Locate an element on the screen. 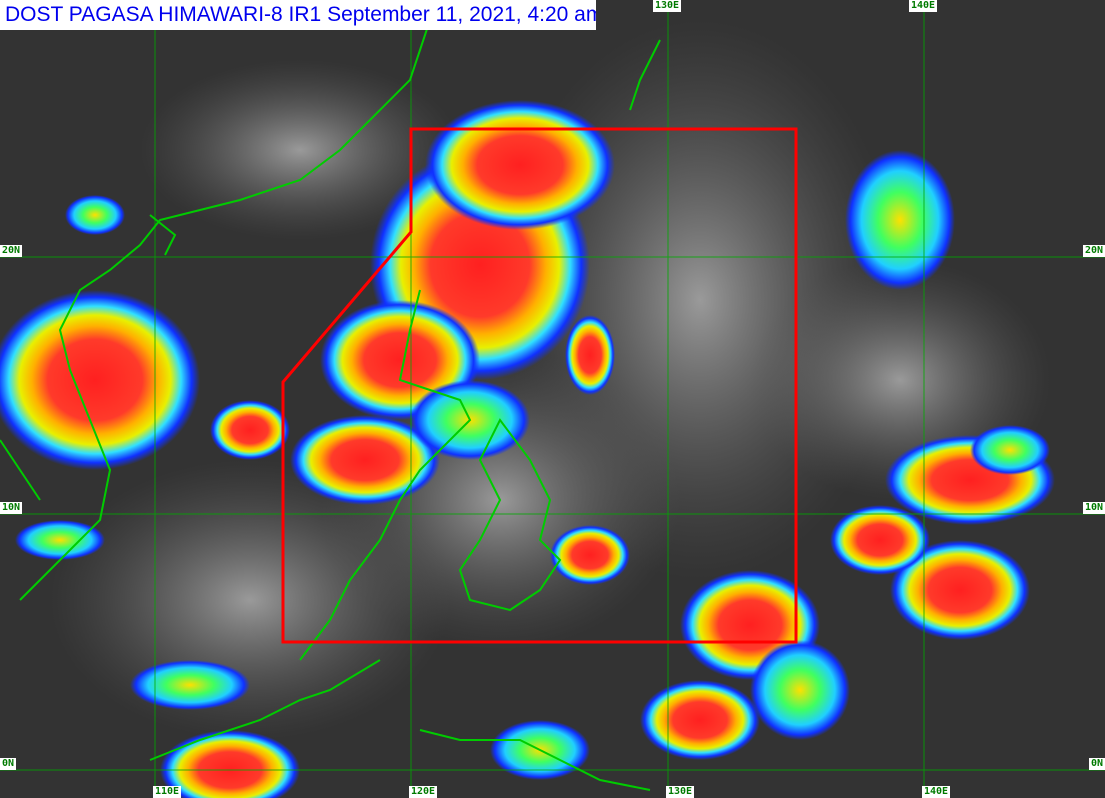 The width and height of the screenshot is (1105, 798). label-right-20n: 20N is located at coordinates (1093, 251).